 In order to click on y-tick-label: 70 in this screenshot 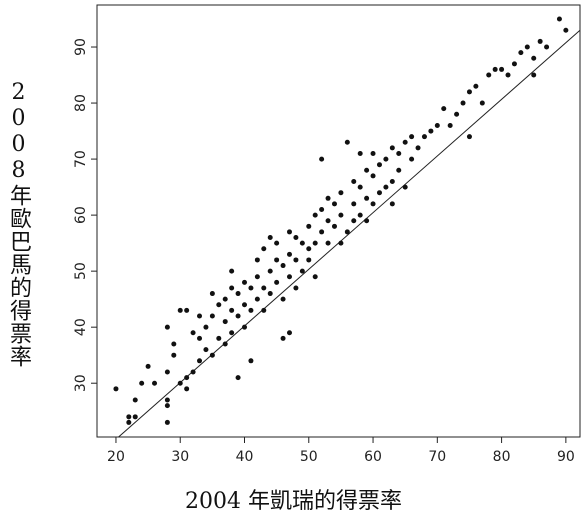, I will do `click(81, 159)`.